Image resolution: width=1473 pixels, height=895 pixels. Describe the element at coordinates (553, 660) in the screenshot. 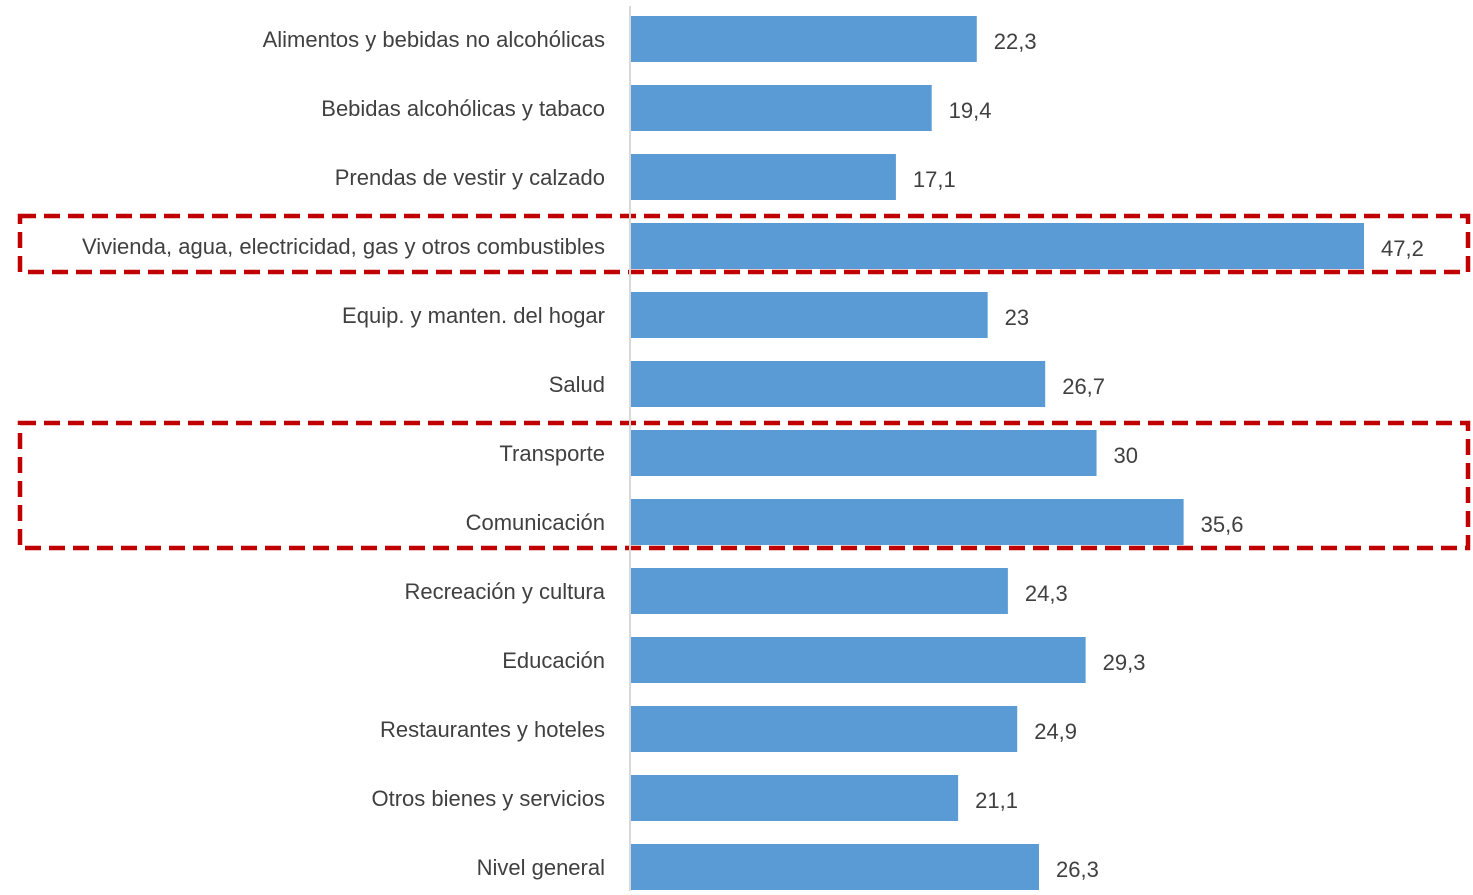

I see `category-label-educacion: Educación` at that location.